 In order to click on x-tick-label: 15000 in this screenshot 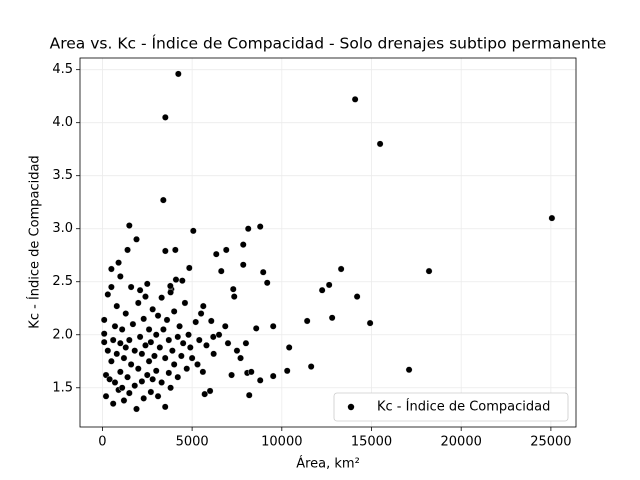, I will do `click(371, 442)`.